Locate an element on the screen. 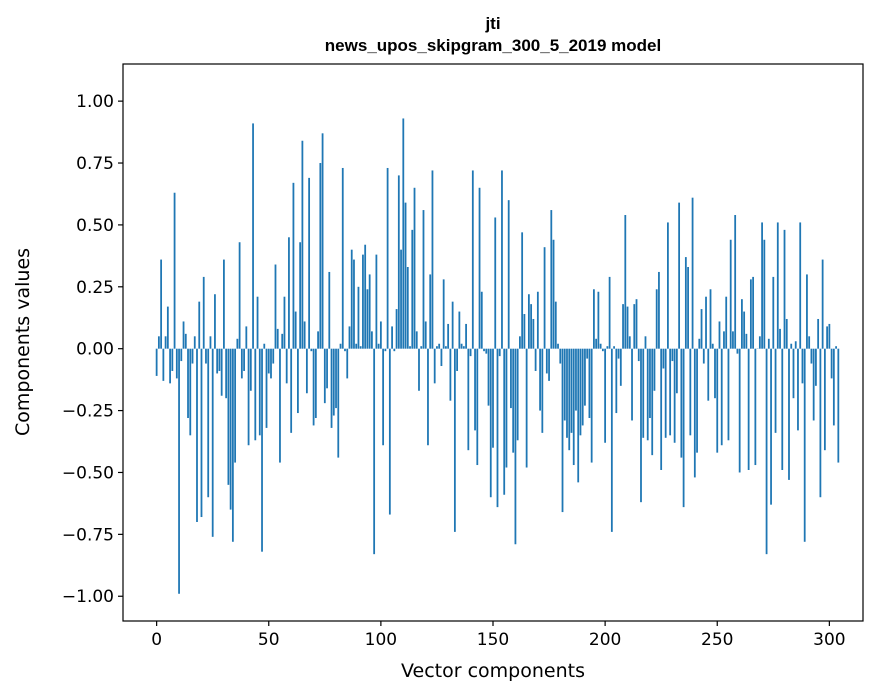 The width and height of the screenshot is (880, 696). y-tick-label: 1.00 is located at coordinates (95, 102).